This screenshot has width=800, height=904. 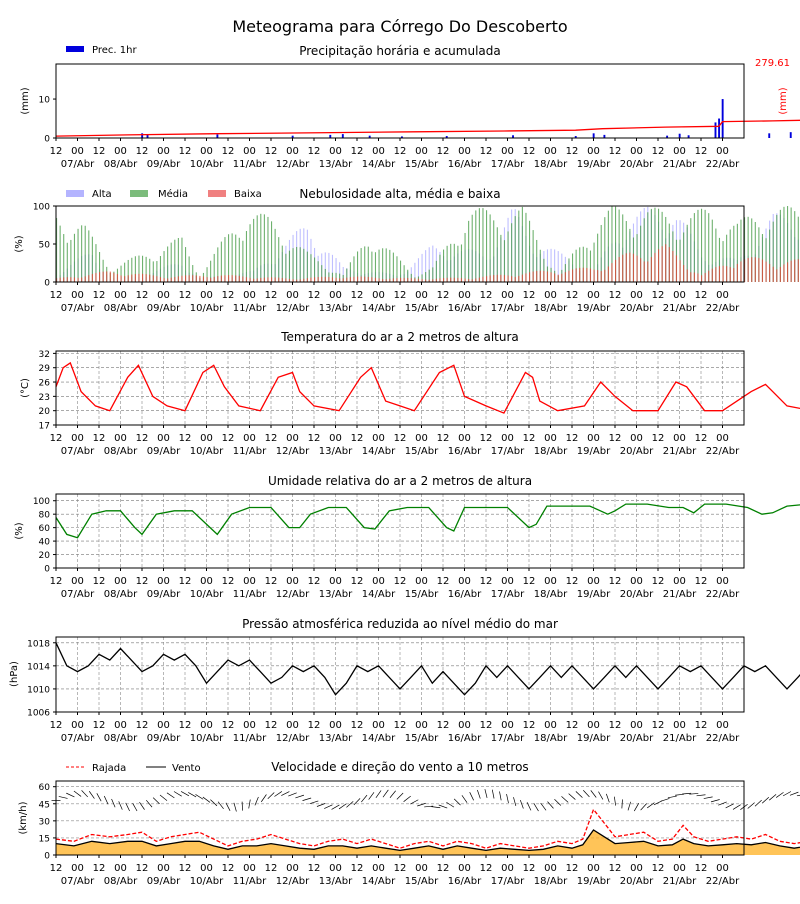 What do you see at coordinates (19, 243) in the screenshot?
I see `cloud-ylabel: (%)` at bounding box center [19, 243].